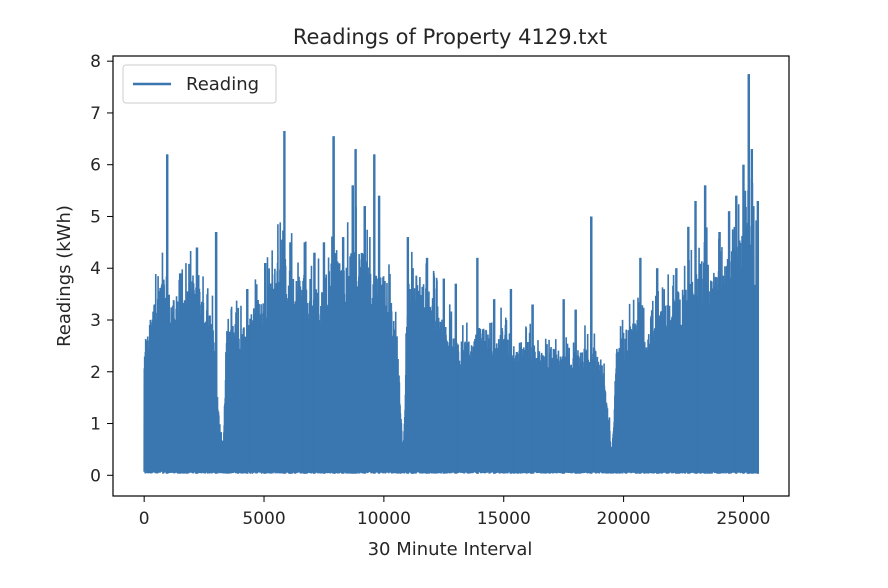 This screenshot has width=888, height=588. I want to click on legend-box, so click(199, 84).